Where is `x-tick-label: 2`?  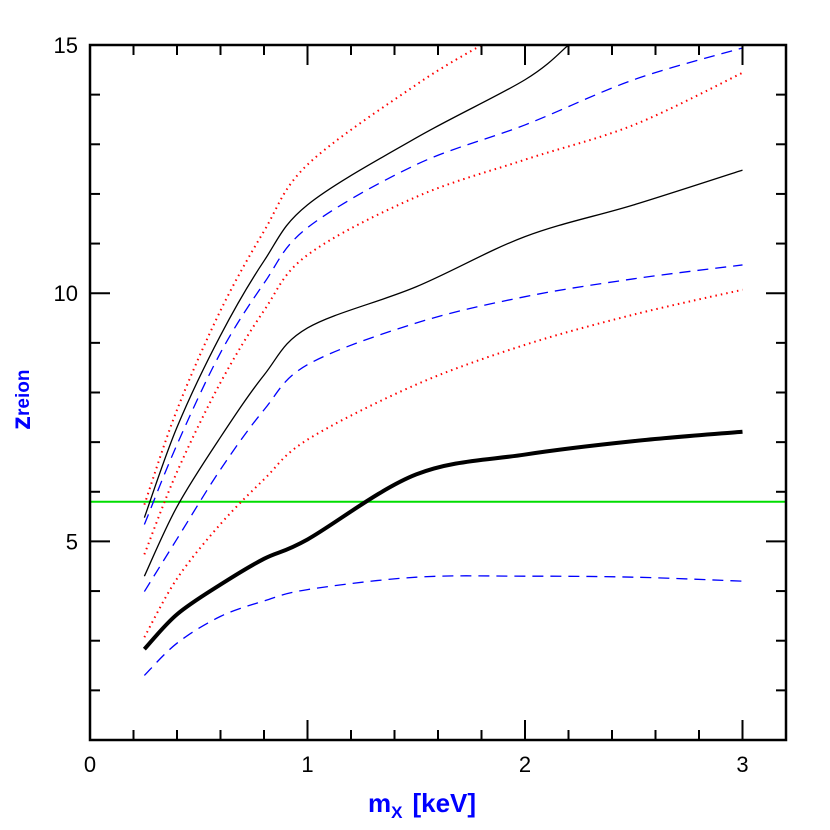
x-tick-label: 2 is located at coordinates (525, 764).